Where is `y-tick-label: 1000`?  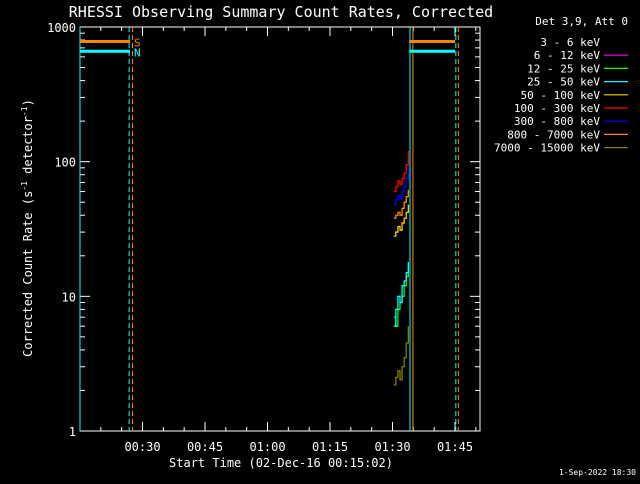
y-tick-label: 1000 is located at coordinates (61, 28).